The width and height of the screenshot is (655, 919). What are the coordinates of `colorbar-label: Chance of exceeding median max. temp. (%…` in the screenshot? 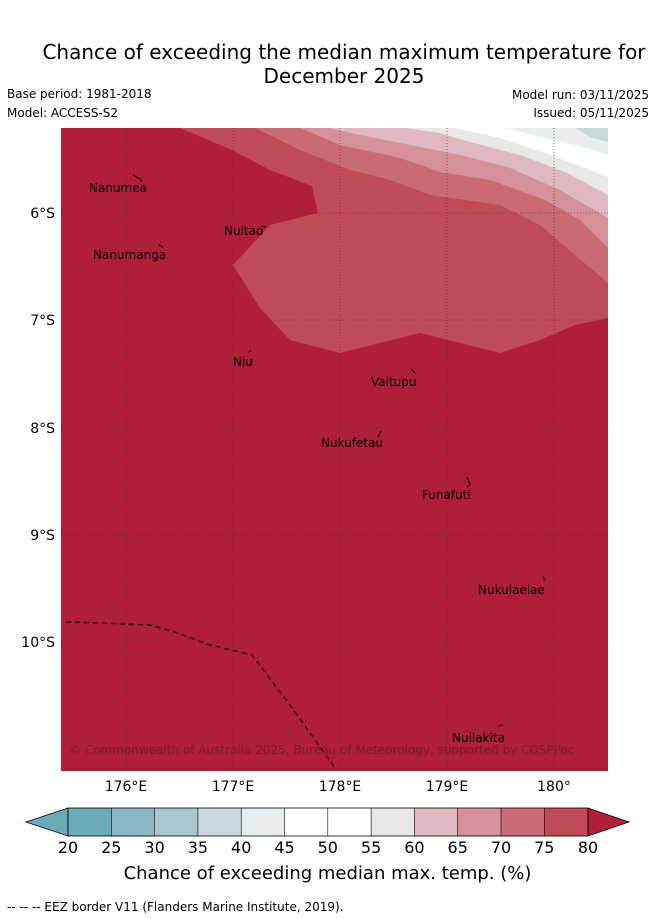 It's located at (327, 873).